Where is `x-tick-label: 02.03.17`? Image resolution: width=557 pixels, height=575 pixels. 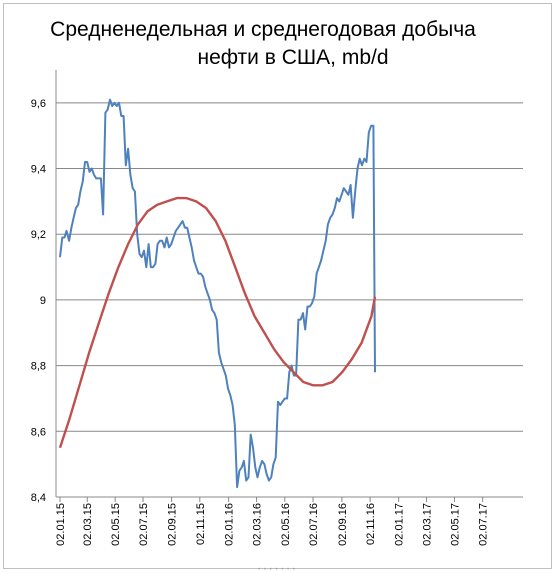
x-tick-label: 02.03.17 is located at coordinates (428, 524).